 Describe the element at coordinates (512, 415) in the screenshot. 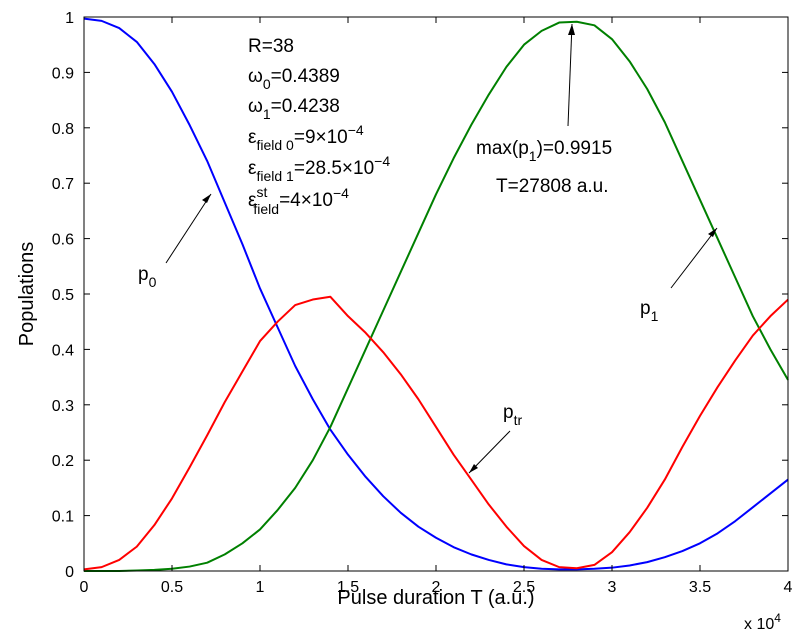

I see `ptr-label: ptr` at that location.